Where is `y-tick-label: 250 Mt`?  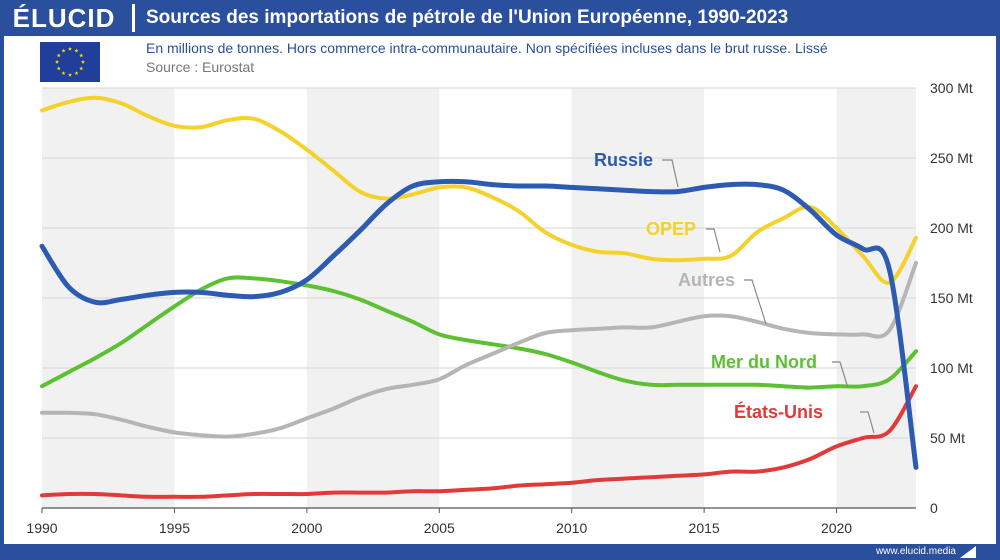
y-tick-label: 250 Mt is located at coordinates (951, 158).